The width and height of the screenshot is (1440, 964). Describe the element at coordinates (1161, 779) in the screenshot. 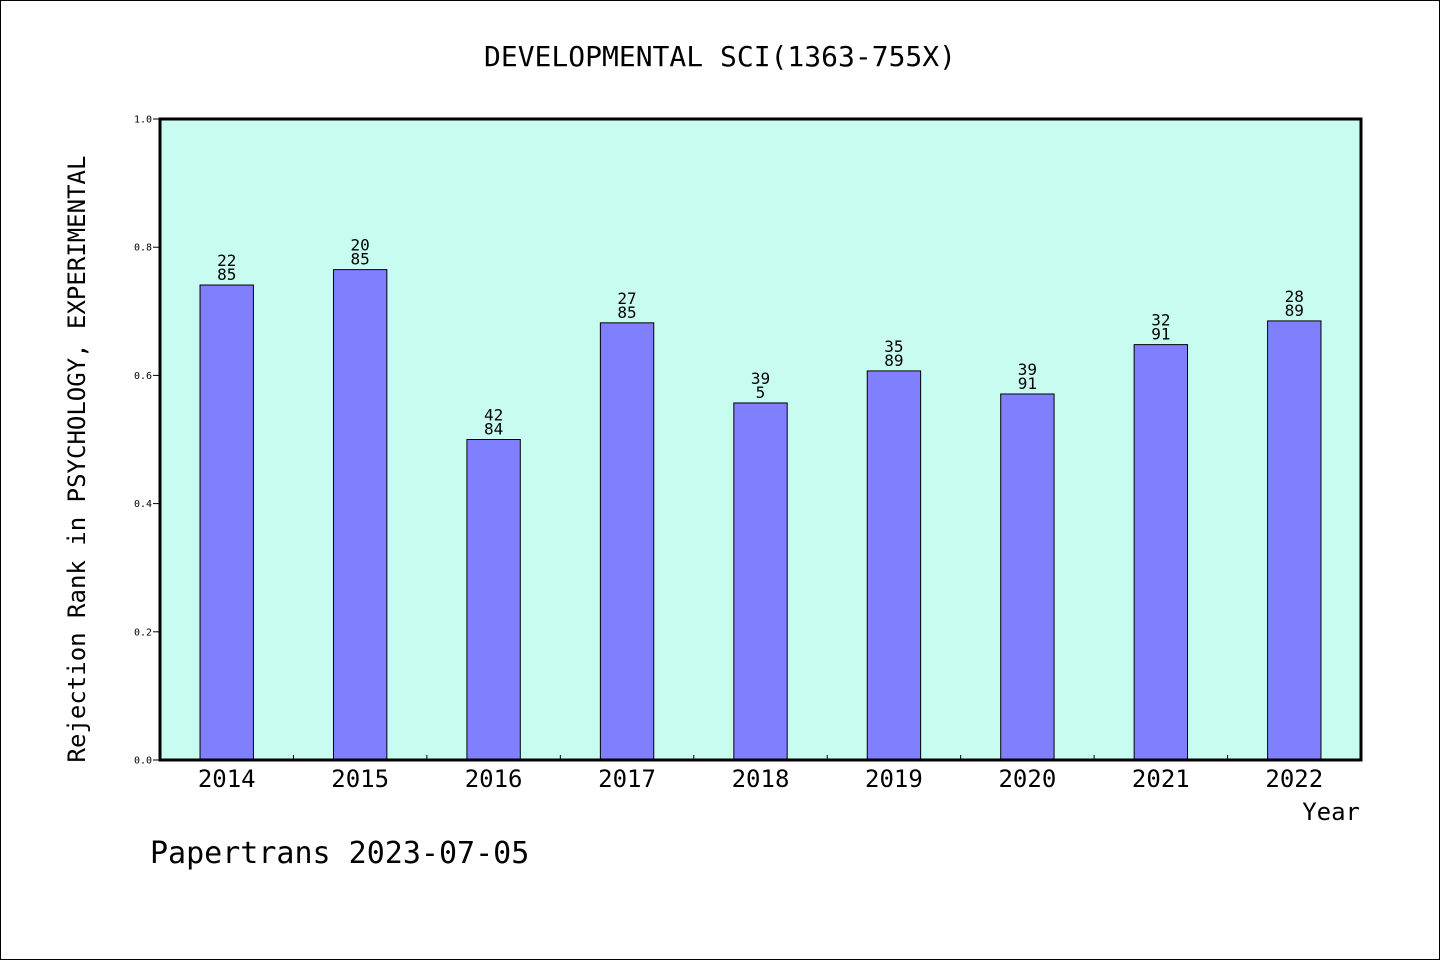

I see `x-tick-label: 2021` at that location.